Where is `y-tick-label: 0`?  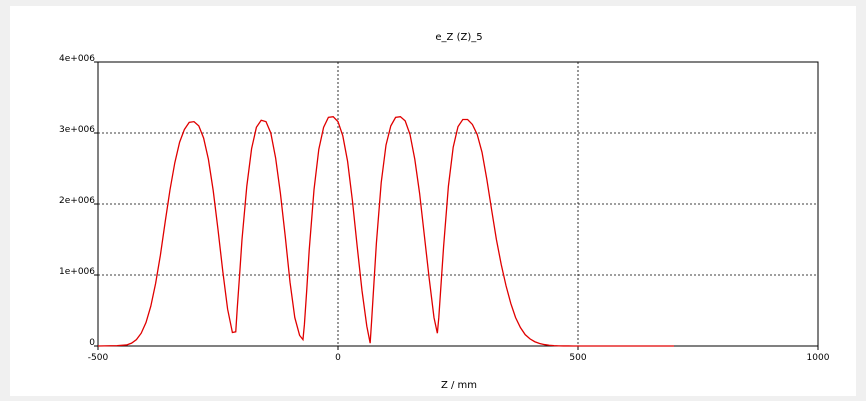
y-tick-label: 0 is located at coordinates (92, 343).